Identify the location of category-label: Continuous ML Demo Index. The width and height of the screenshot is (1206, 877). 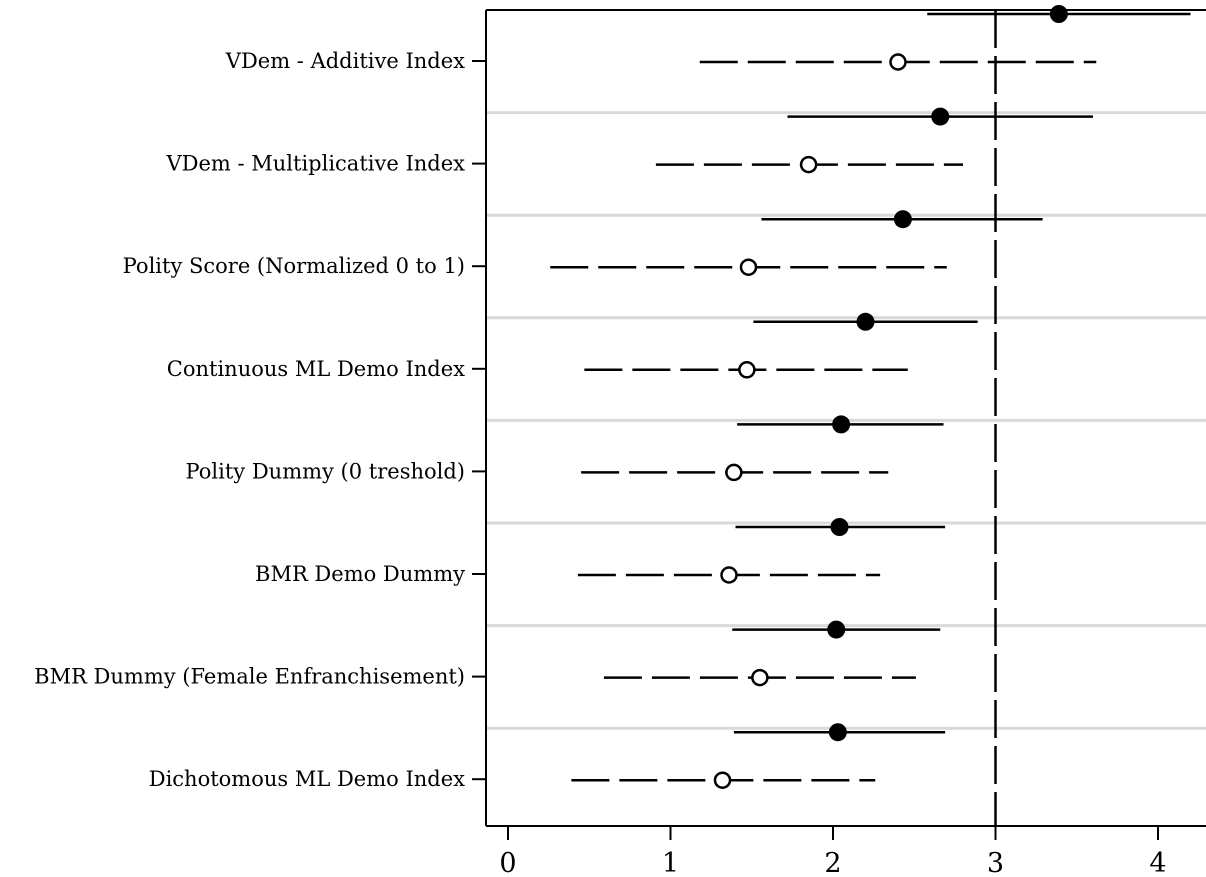
(316, 369).